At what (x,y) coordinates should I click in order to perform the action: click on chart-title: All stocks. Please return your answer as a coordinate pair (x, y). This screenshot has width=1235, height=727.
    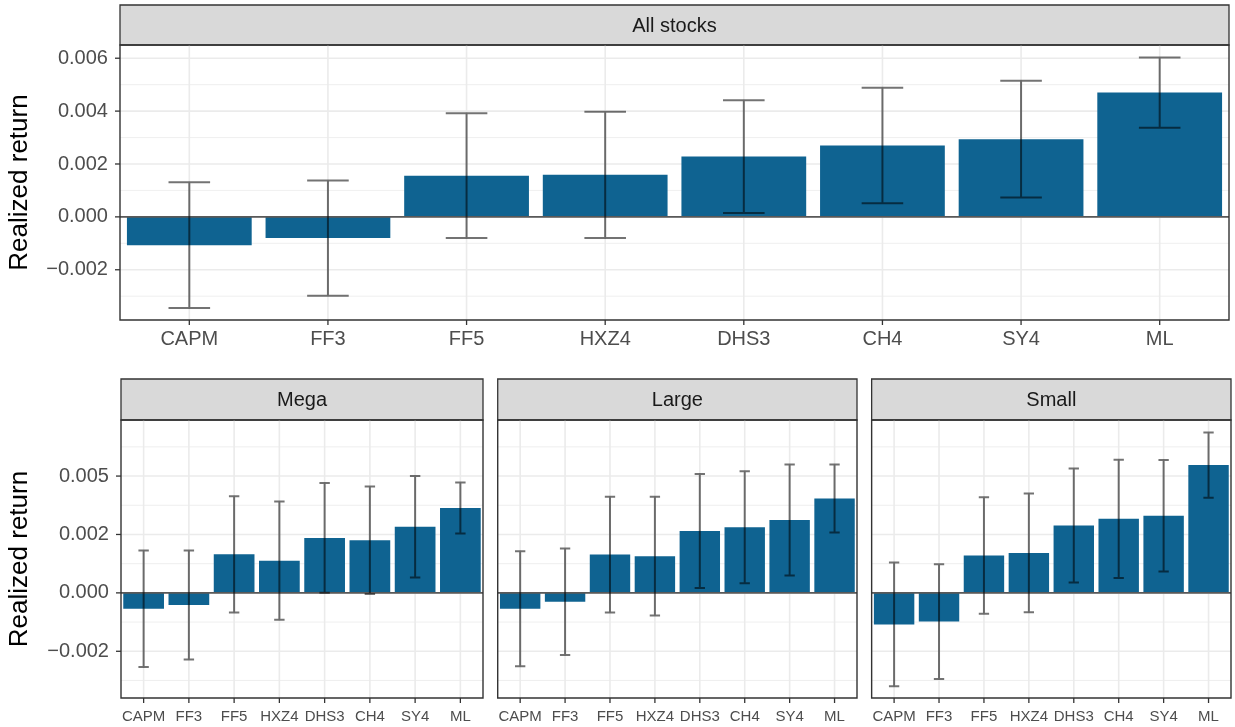
    Looking at the image, I should click on (674, 24).